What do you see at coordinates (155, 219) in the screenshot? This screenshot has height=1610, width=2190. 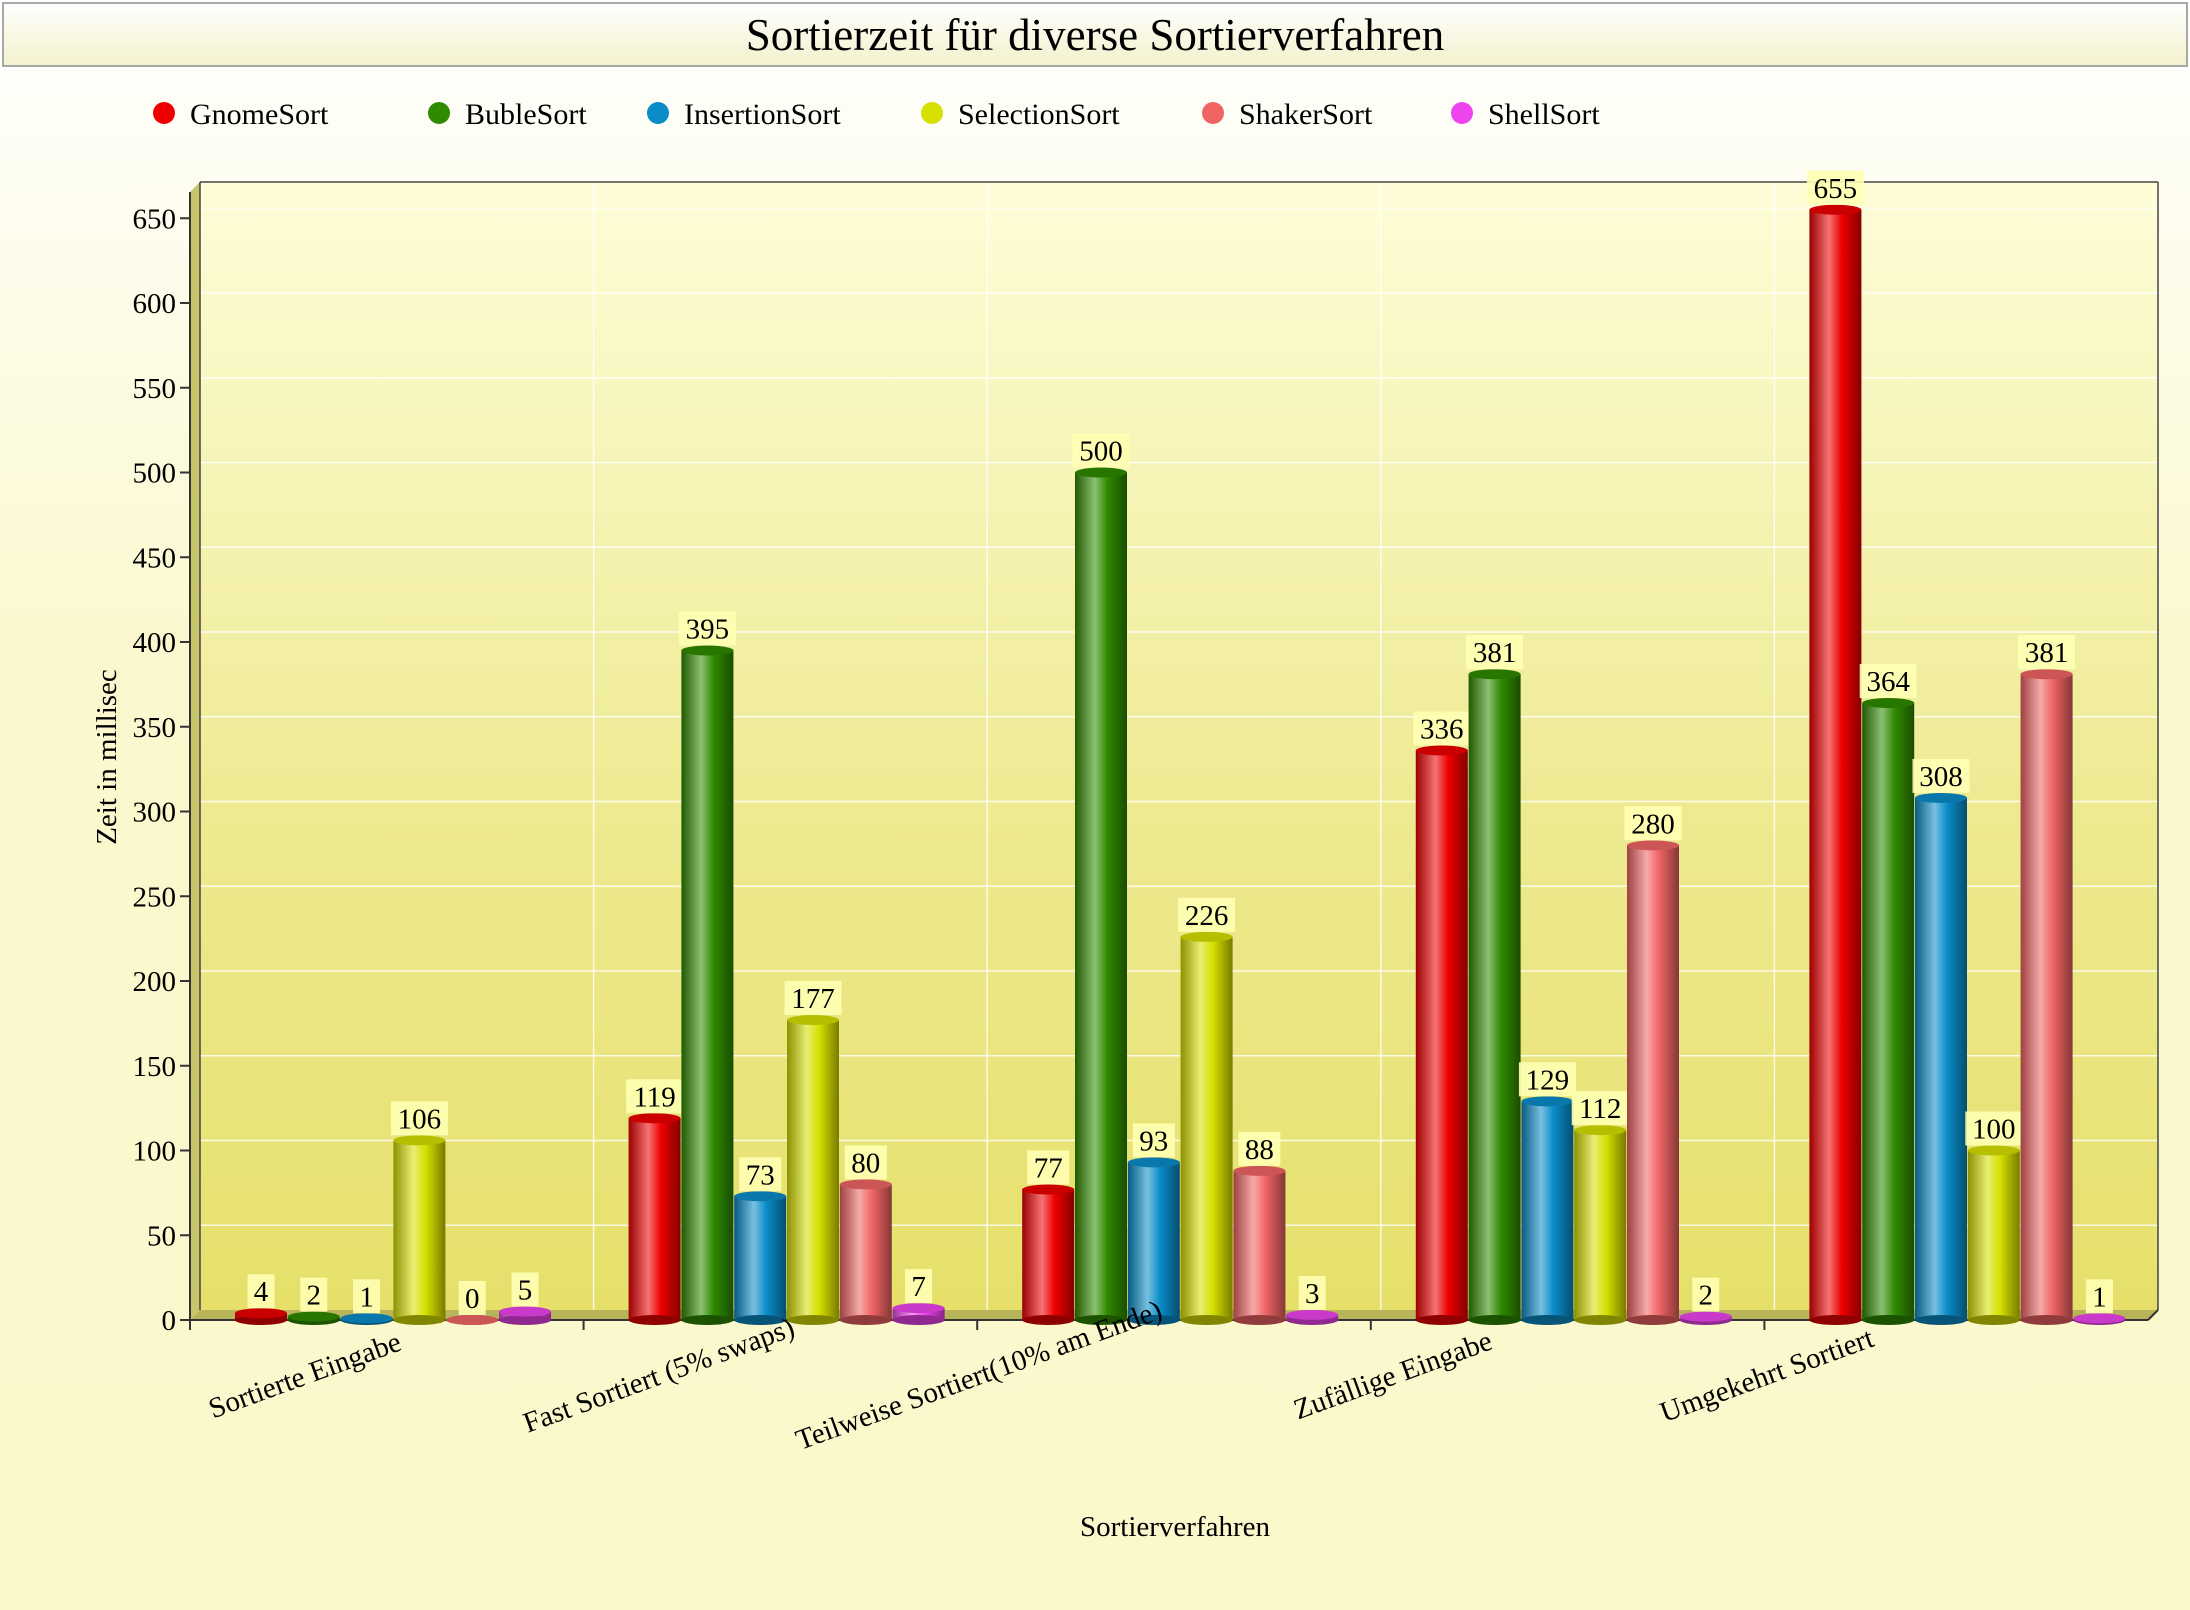 I see `y-tick-label-13: 650` at bounding box center [155, 219].